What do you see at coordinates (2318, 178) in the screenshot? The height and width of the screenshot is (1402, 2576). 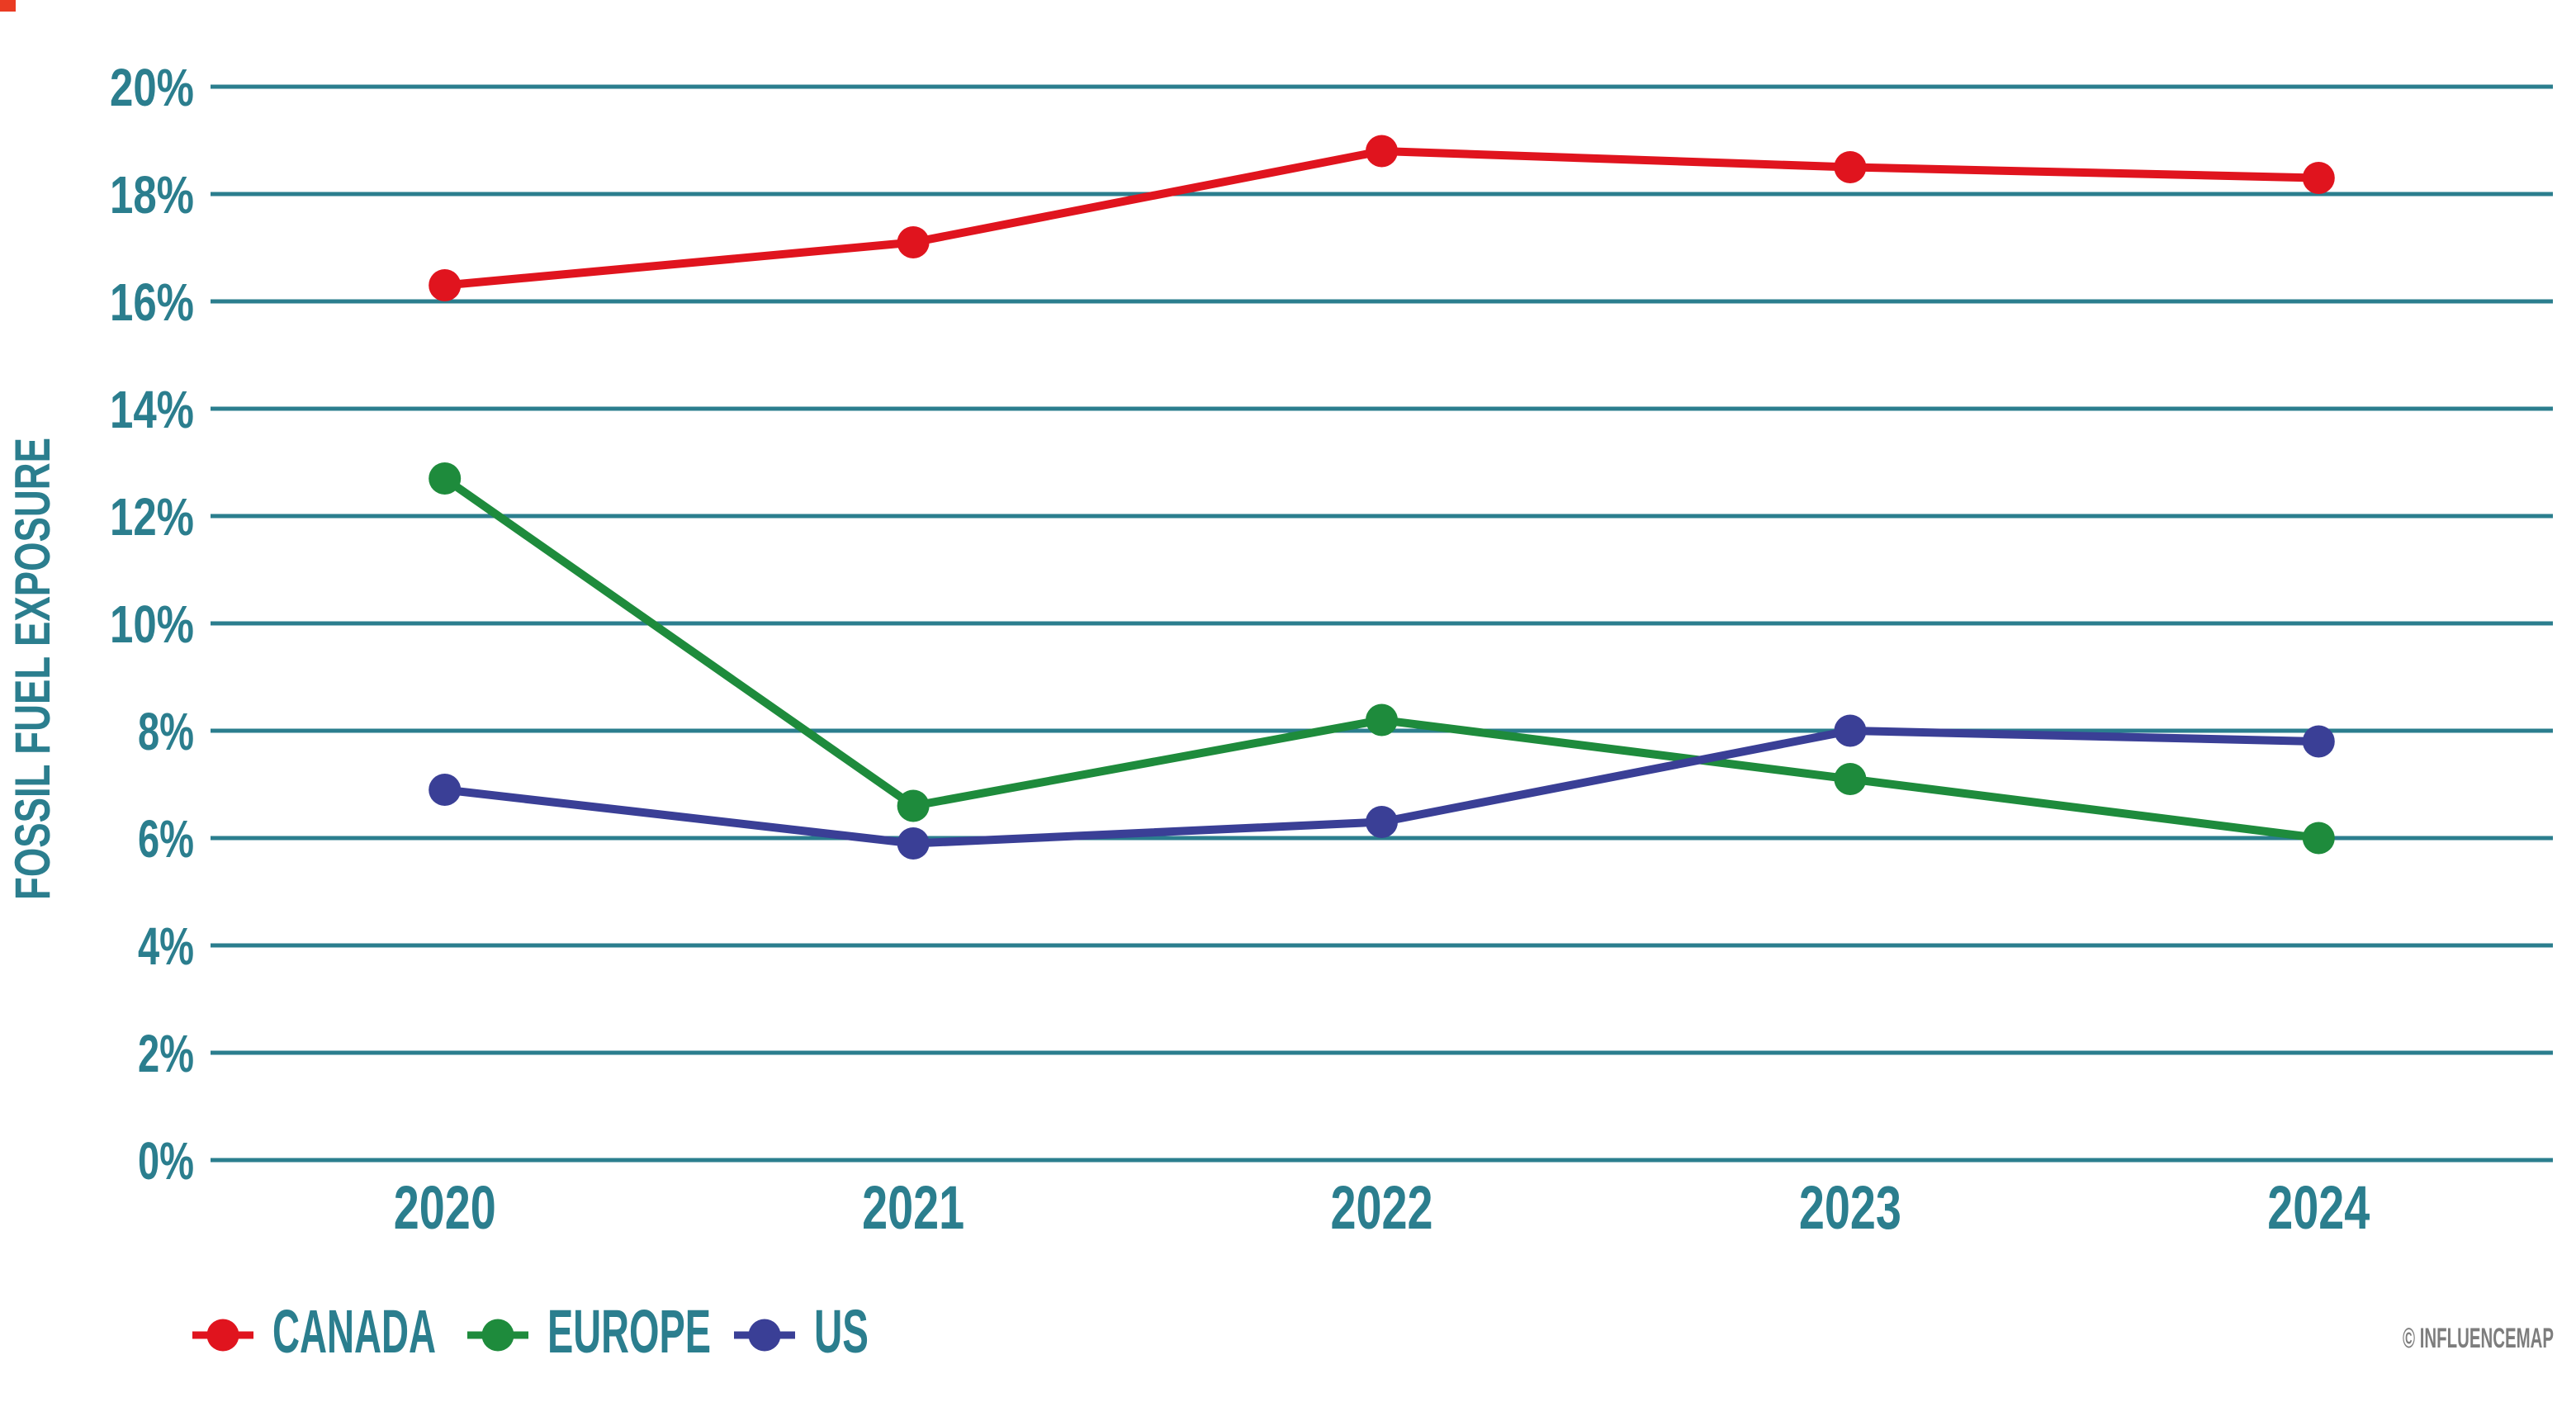 I see `data-point-canada-2024` at bounding box center [2318, 178].